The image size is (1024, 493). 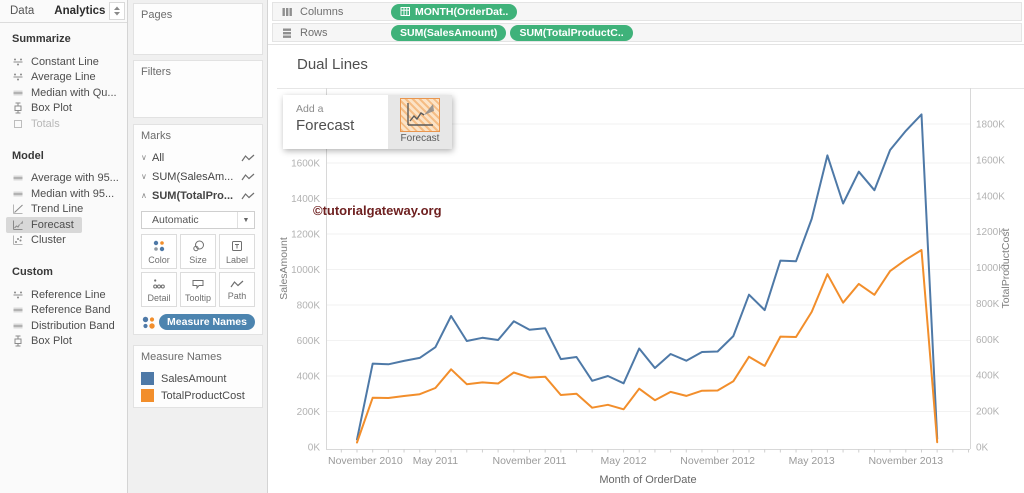 What do you see at coordinates (159, 251) in the screenshot?
I see `color-button: Color` at bounding box center [159, 251].